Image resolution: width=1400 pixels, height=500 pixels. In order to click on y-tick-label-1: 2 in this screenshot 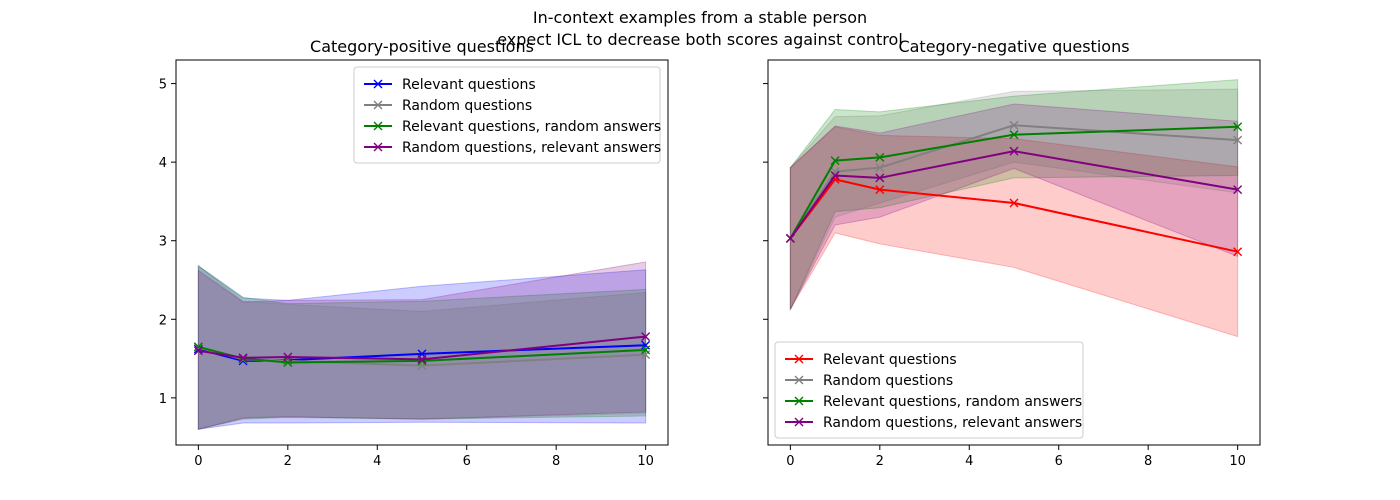, I will do `click(163, 320)`.